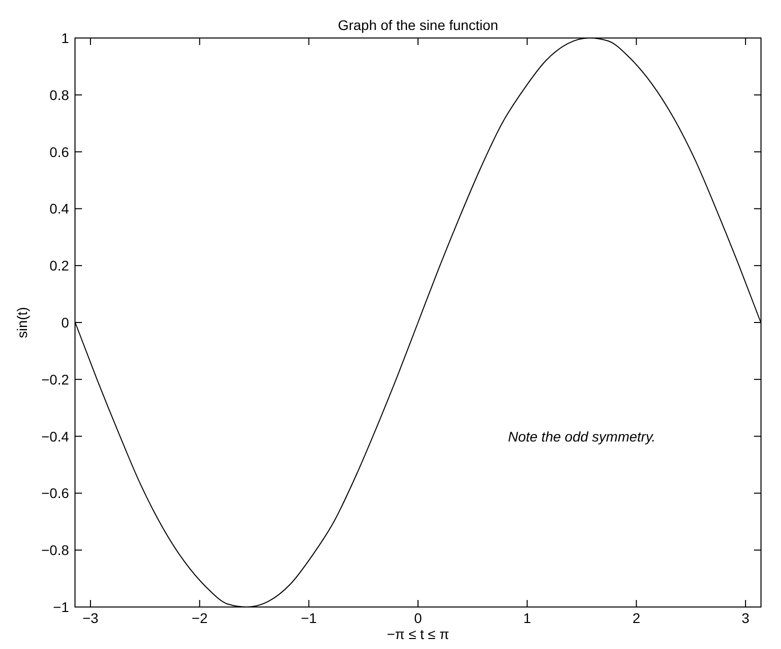 This screenshot has height=649, width=781. Describe the element at coordinates (636, 618) in the screenshot. I see `x-tick-label: 2` at that location.